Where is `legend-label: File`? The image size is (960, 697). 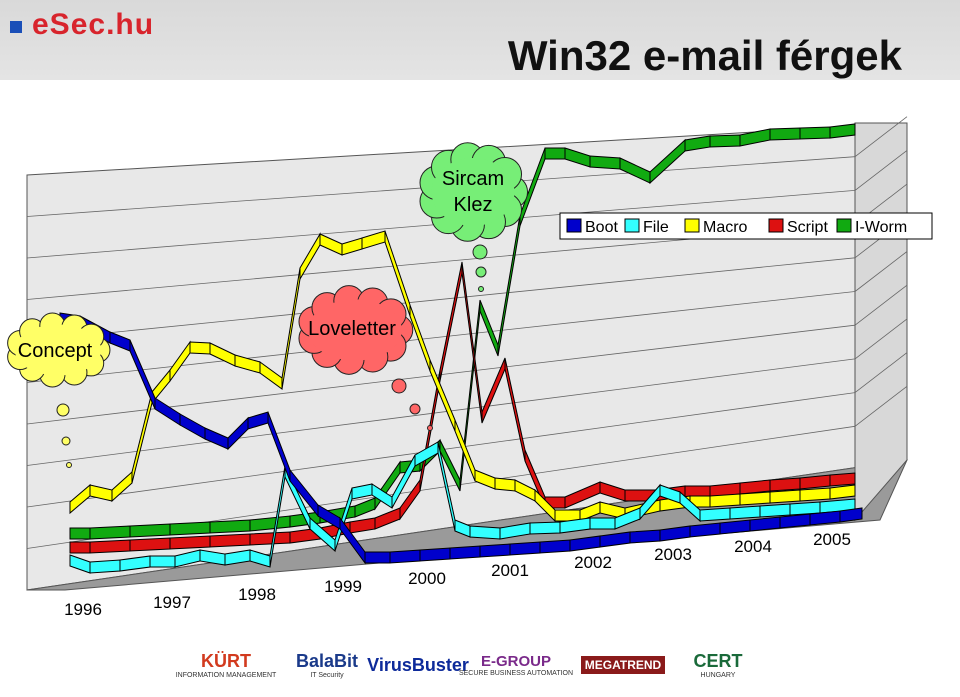 legend-label: File is located at coordinates (656, 227).